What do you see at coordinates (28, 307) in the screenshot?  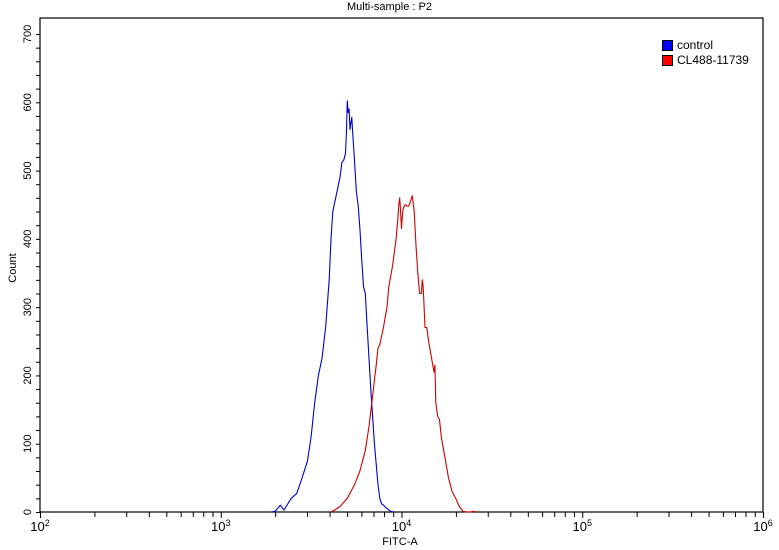 I see `y-tick-label: 300` at bounding box center [28, 307].